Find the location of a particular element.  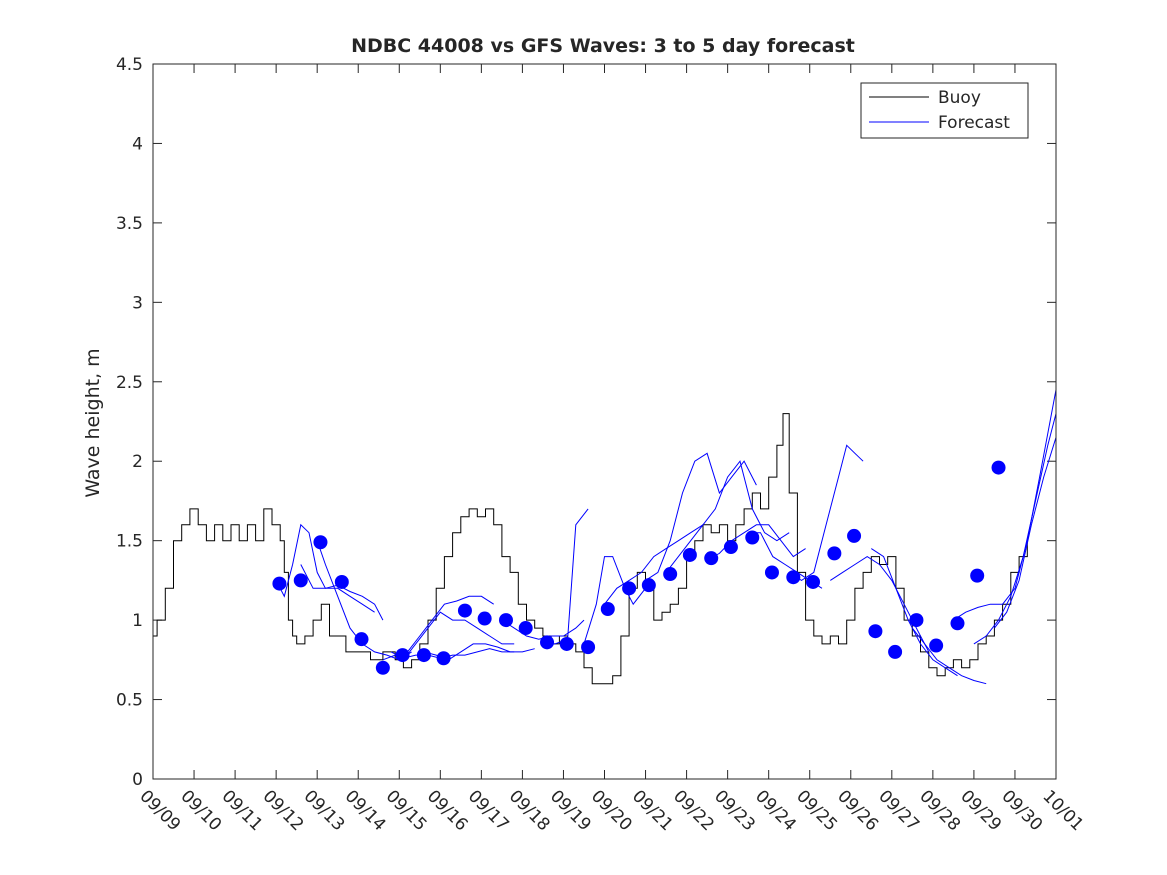

y-tick-label: 3.5 is located at coordinates (129, 224).